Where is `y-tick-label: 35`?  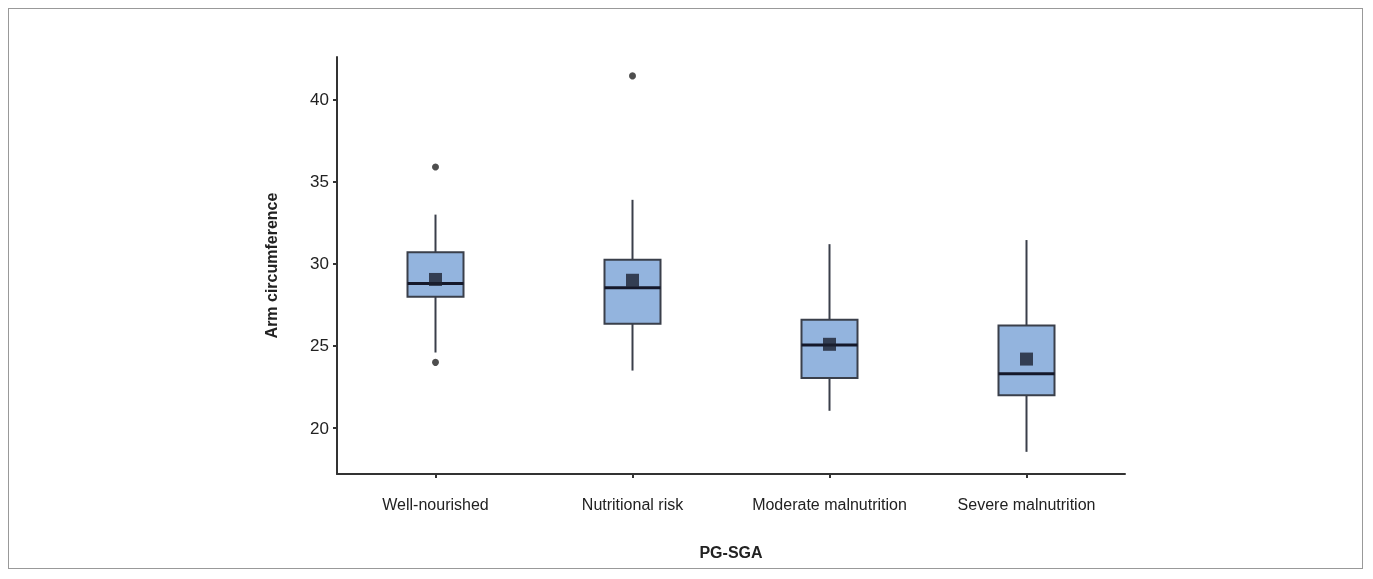
y-tick-label: 35 is located at coordinates (319, 182).